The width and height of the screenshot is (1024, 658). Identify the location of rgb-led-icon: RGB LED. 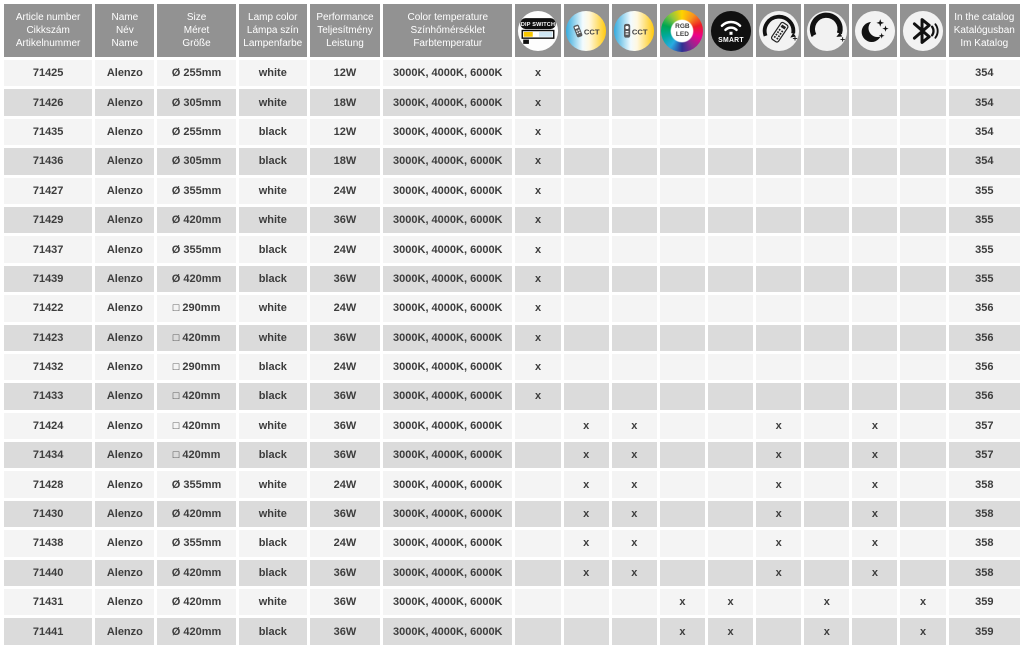
(682, 30).